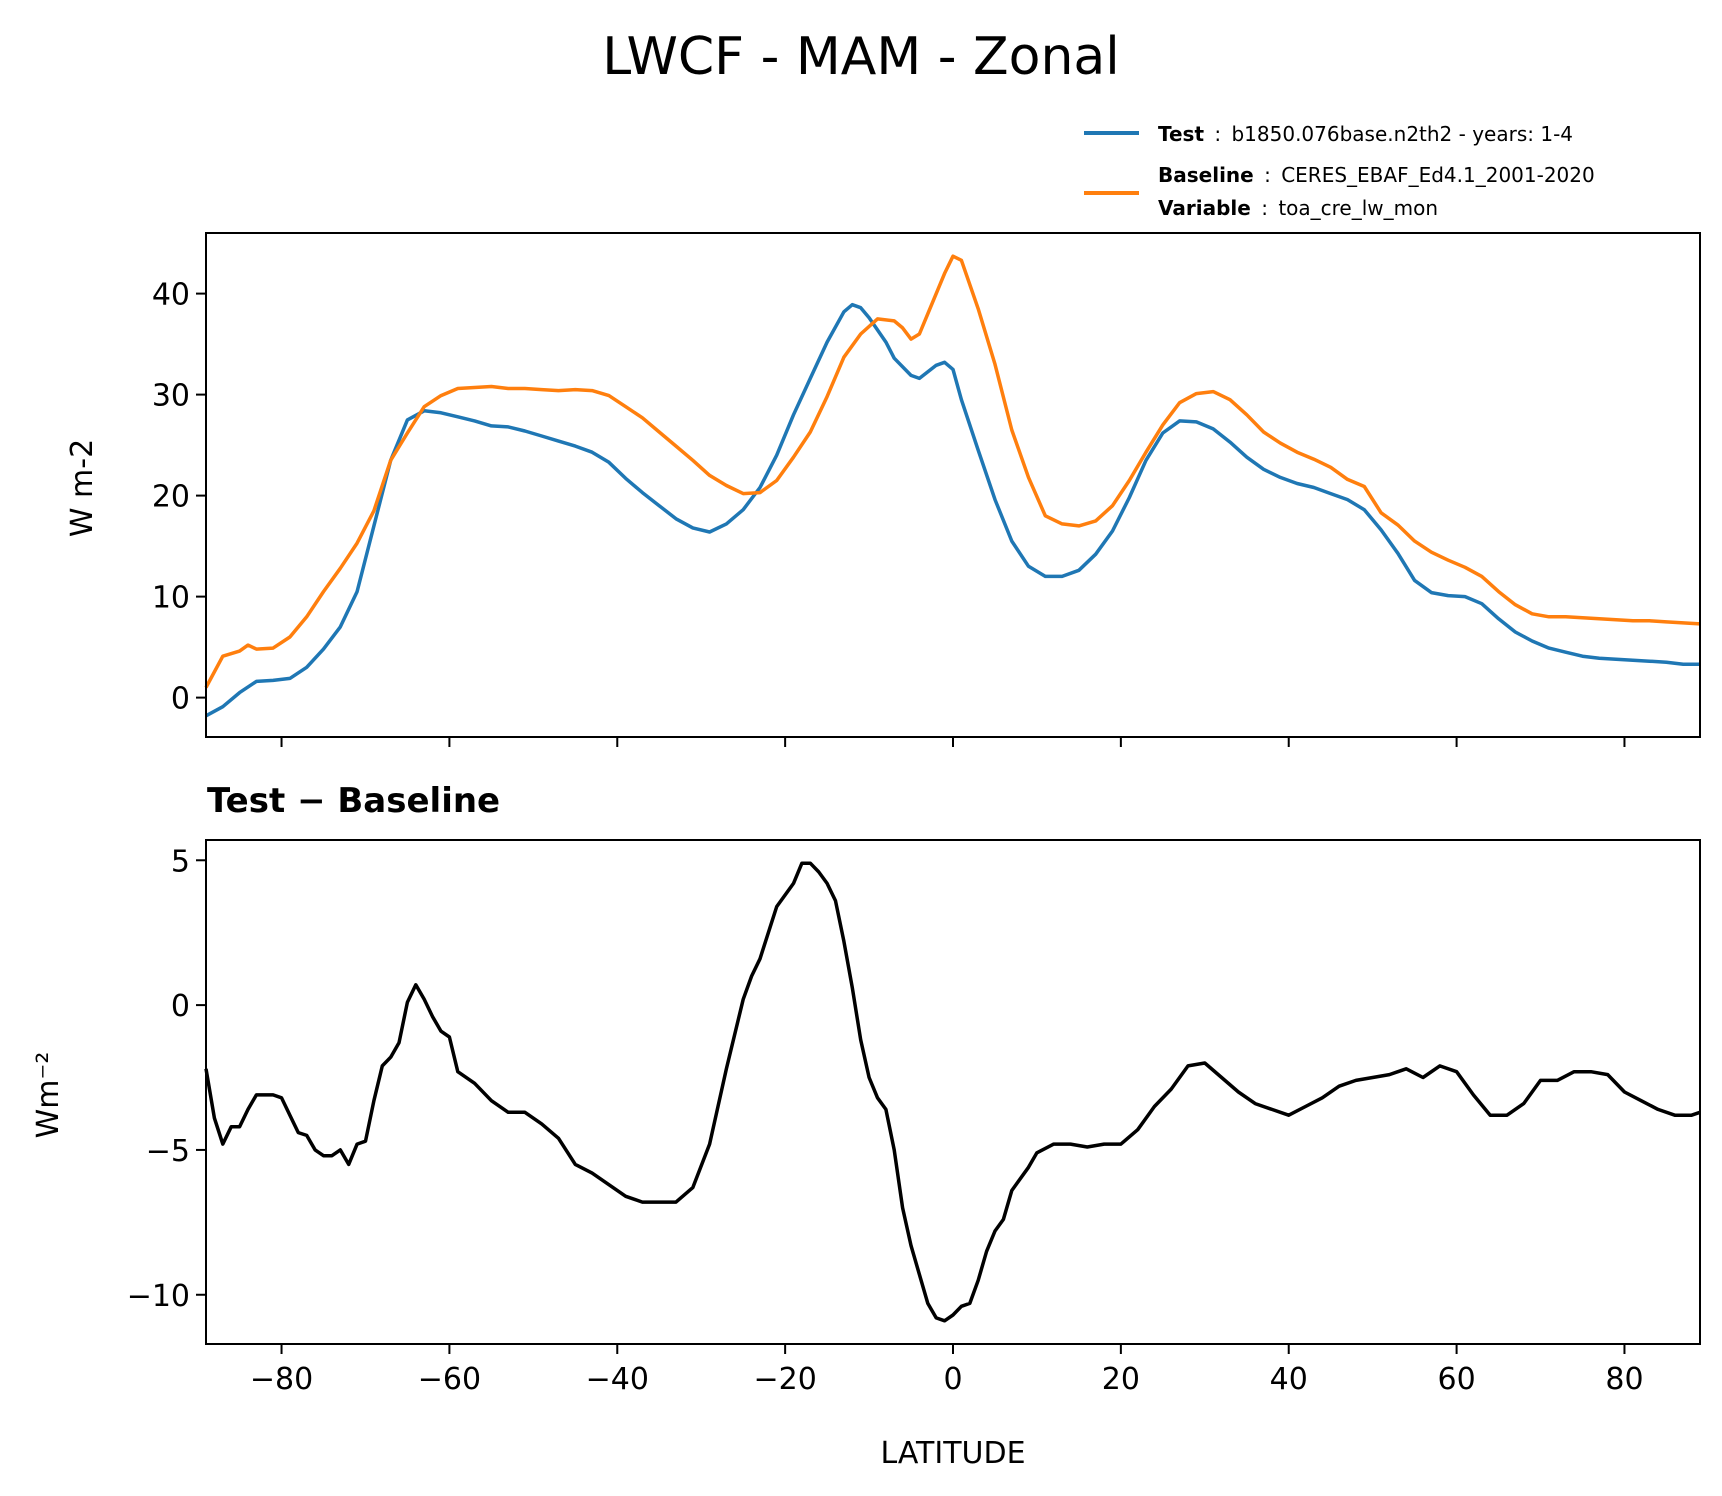  I want to click on bottom-panel-xlabel: LATITUDE, so click(952, 1453).